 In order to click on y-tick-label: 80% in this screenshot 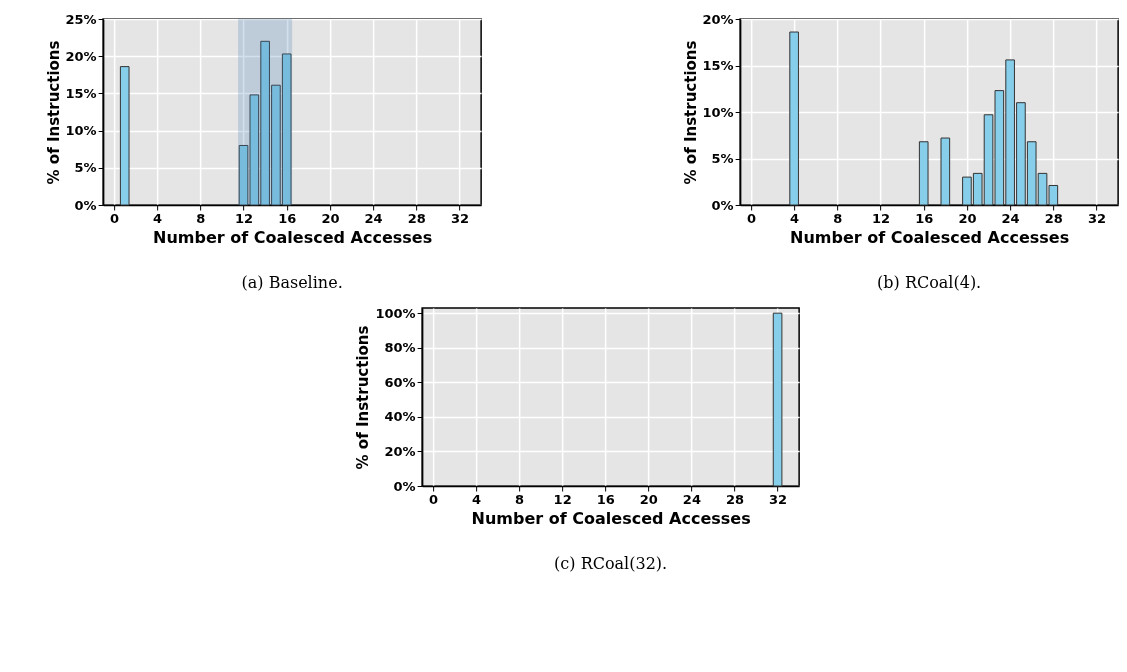, I will do `click(400, 348)`.